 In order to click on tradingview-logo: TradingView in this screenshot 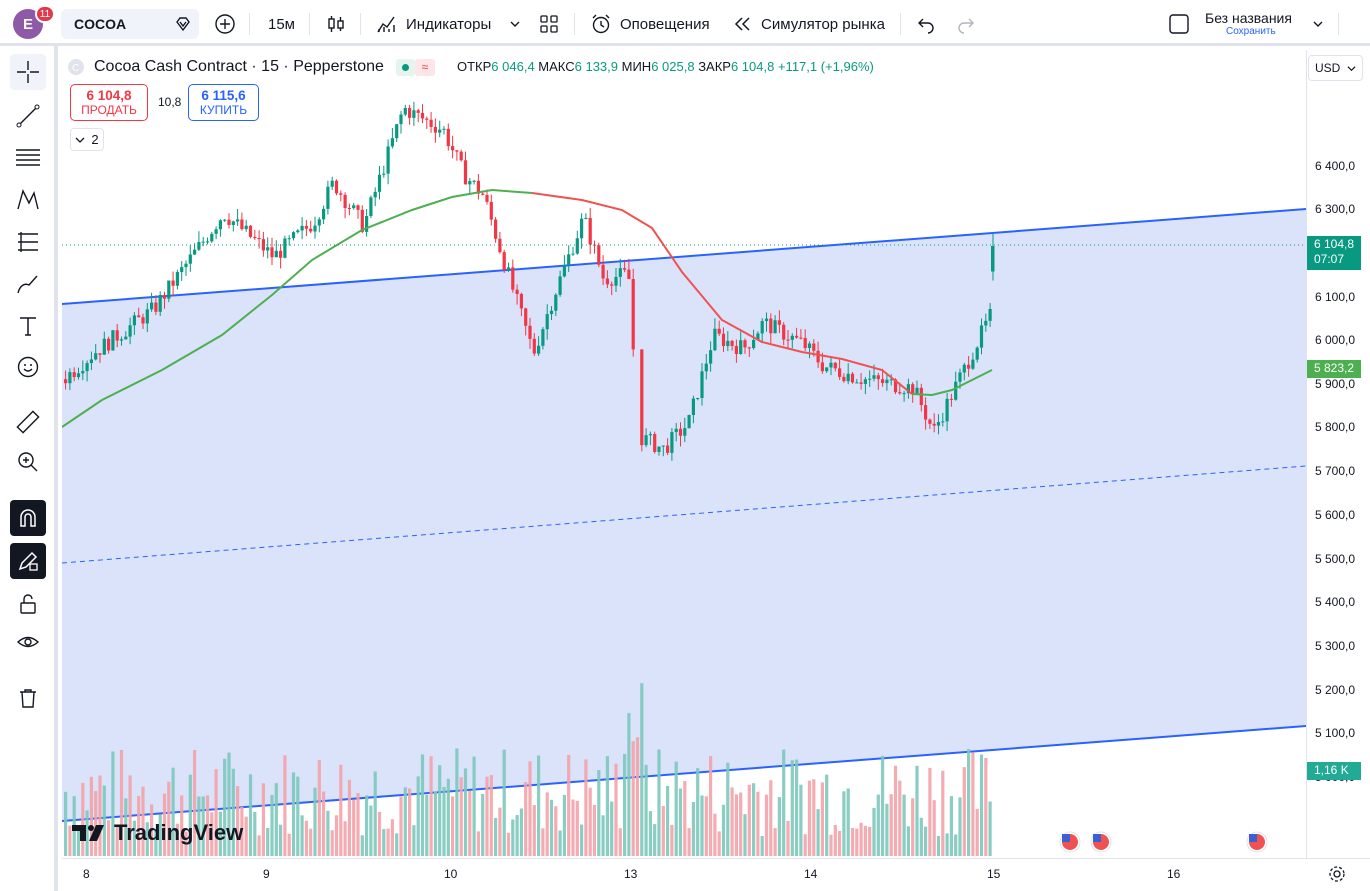, I will do `click(157, 833)`.